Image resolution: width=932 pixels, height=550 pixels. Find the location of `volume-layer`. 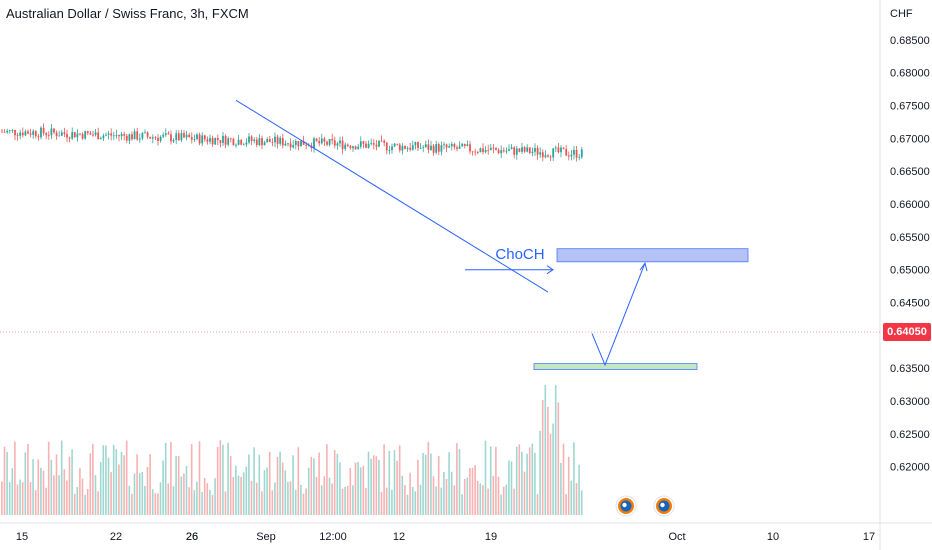

volume-layer is located at coordinates (292, 450).